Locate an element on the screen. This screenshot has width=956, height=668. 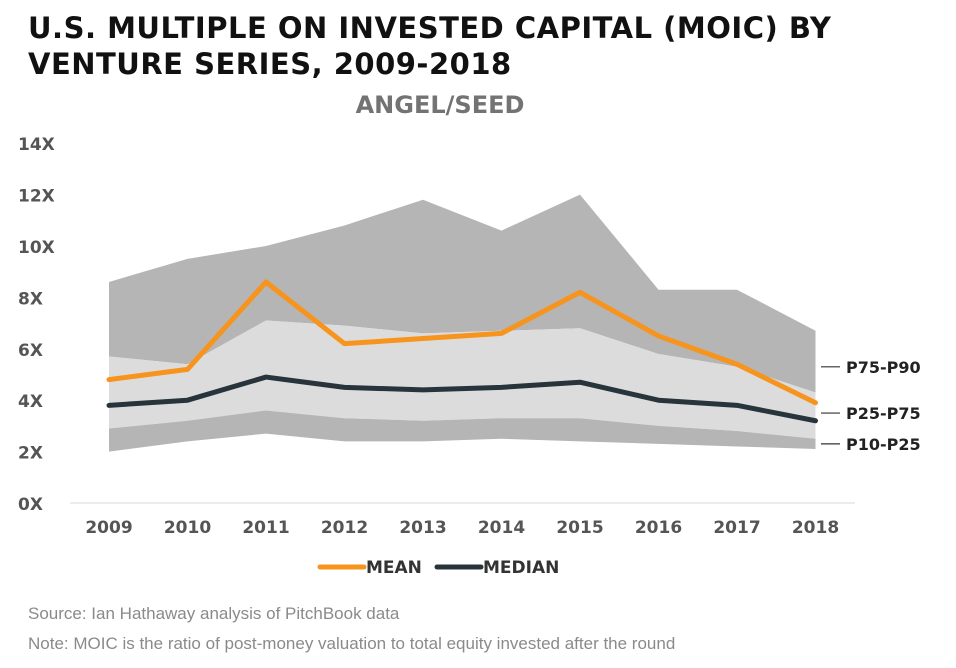
band-p10-p25 is located at coordinates (462, 431).